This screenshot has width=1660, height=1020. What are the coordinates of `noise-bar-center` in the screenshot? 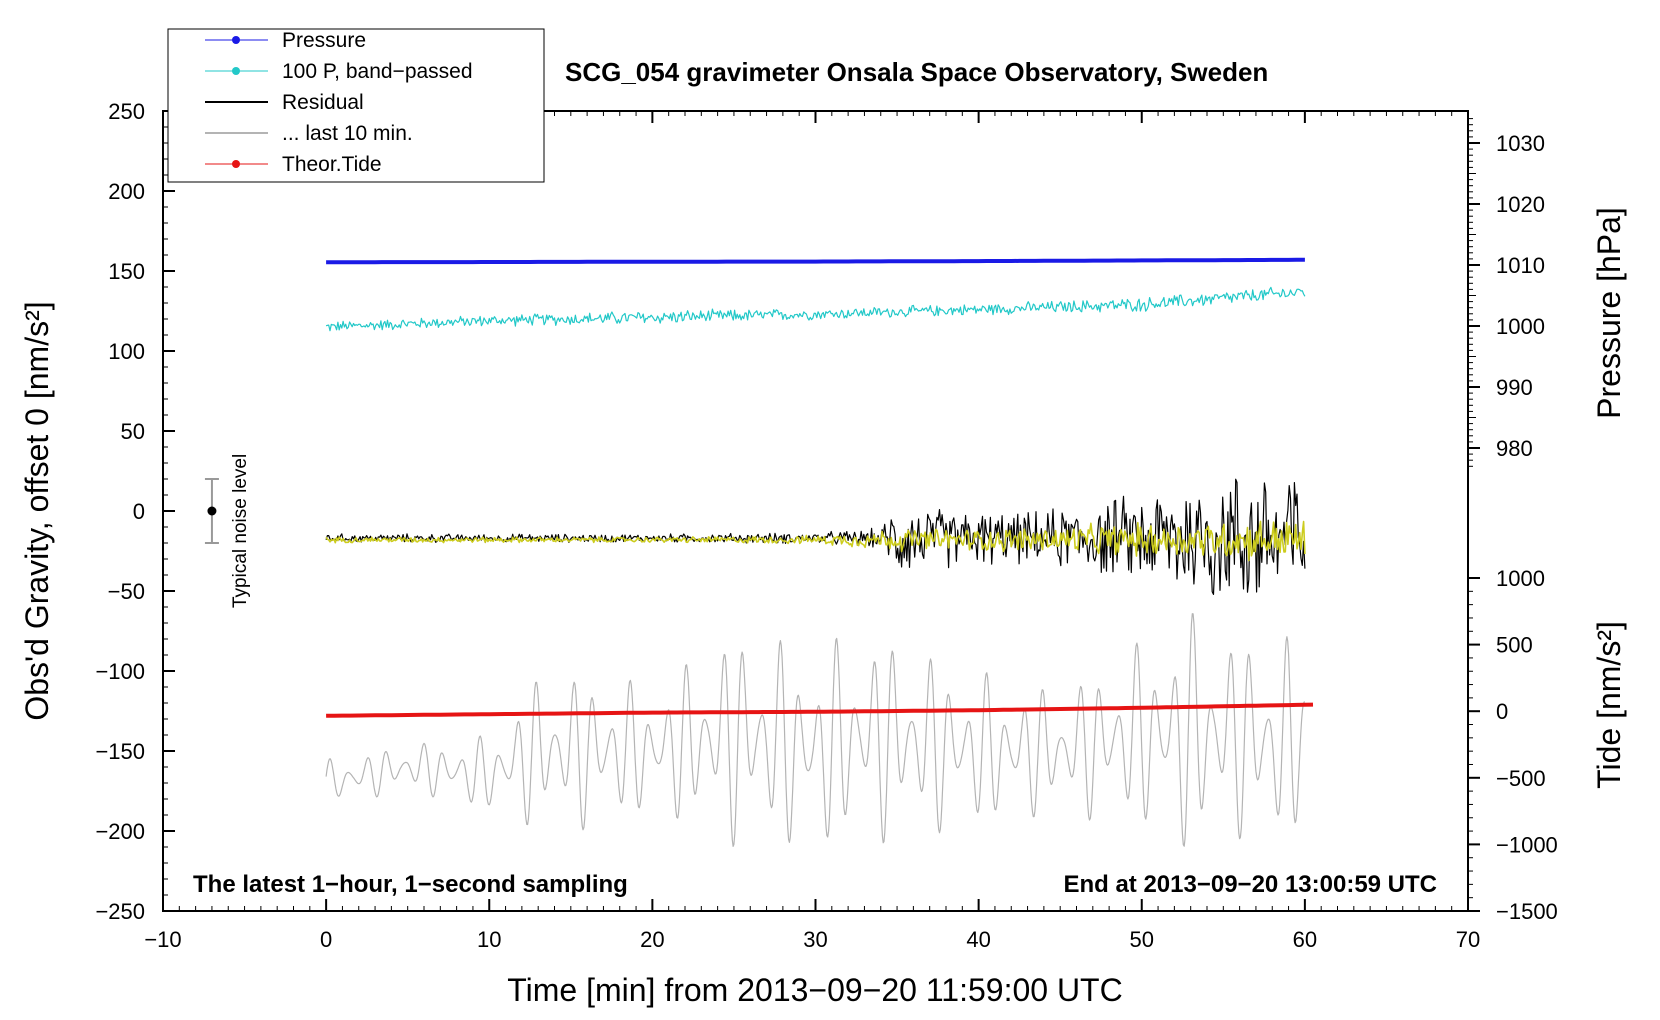 It's located at (212, 511).